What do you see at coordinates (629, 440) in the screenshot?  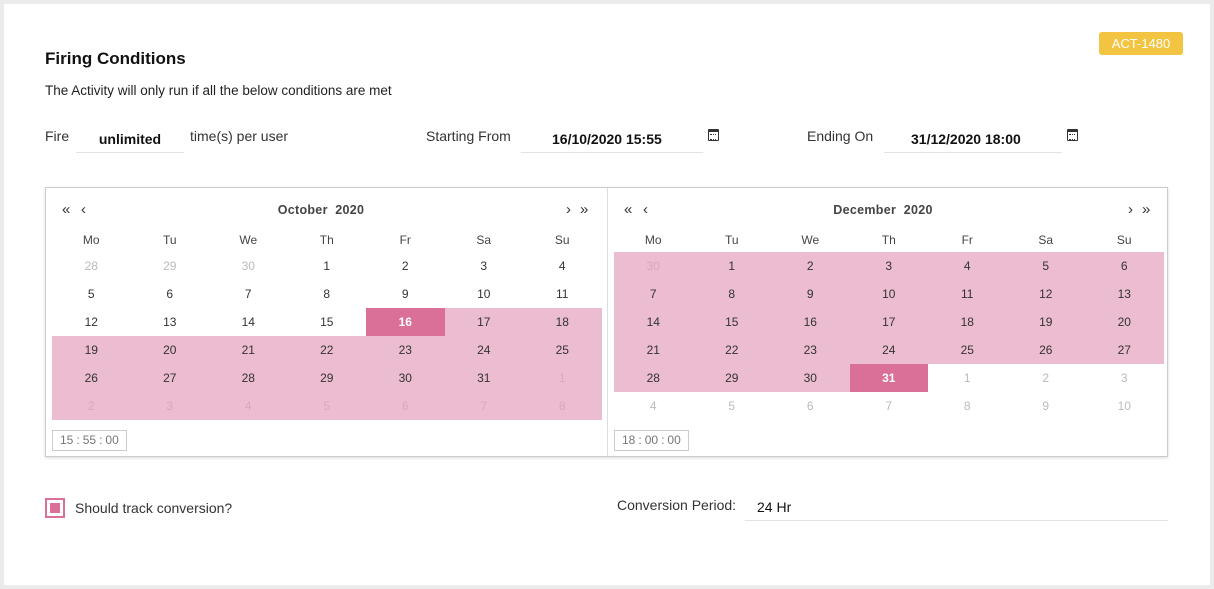 I see `hours-field: 18` at bounding box center [629, 440].